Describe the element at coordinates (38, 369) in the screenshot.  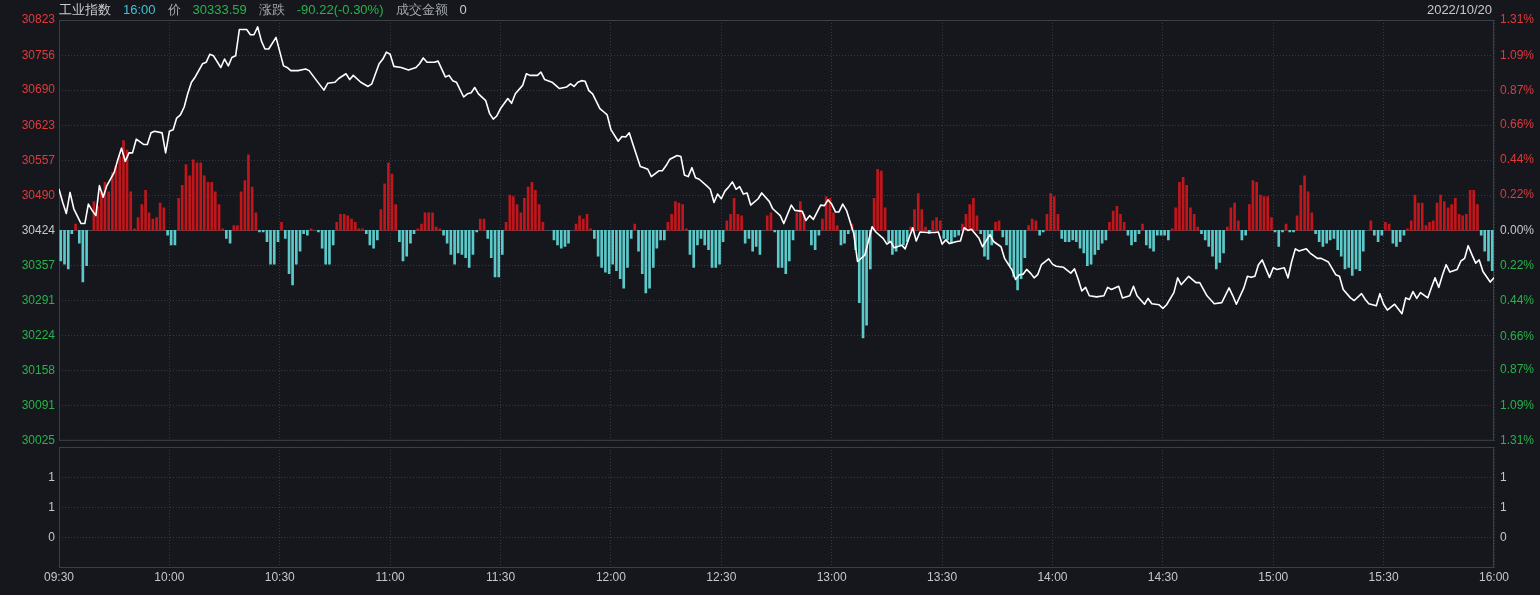
I see `y-tick-label: 30158` at that location.